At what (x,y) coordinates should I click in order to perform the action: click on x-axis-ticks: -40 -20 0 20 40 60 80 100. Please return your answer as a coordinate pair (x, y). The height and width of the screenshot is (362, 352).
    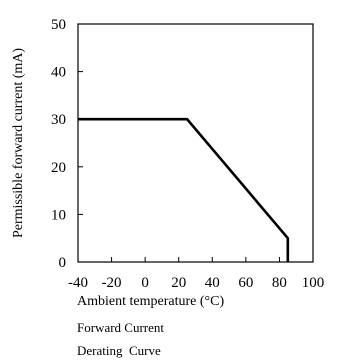
    Looking at the image, I should click on (196, 274).